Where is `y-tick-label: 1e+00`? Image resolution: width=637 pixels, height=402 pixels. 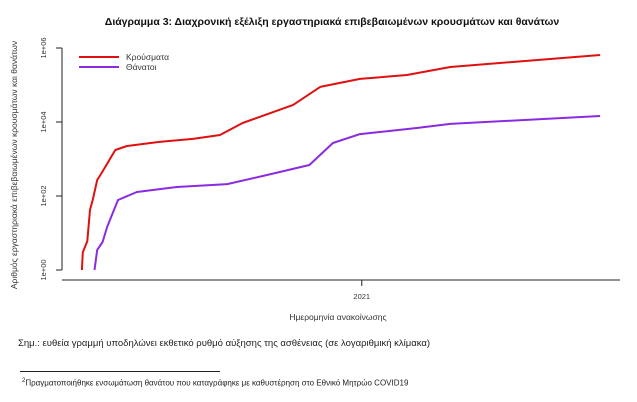
y-tick-label: 1e+00 is located at coordinates (43, 269).